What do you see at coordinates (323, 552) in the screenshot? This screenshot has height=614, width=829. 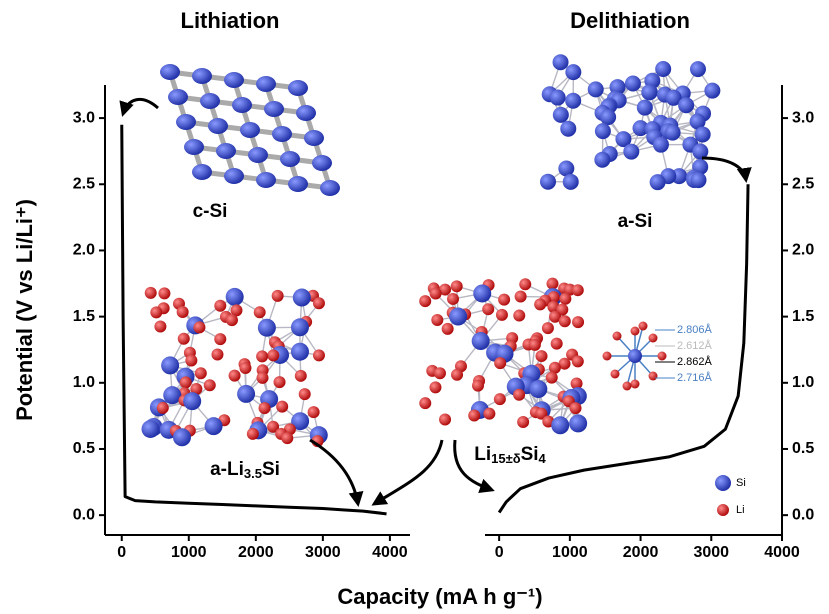 I see `x-tick-label: 3000` at bounding box center [323, 552].